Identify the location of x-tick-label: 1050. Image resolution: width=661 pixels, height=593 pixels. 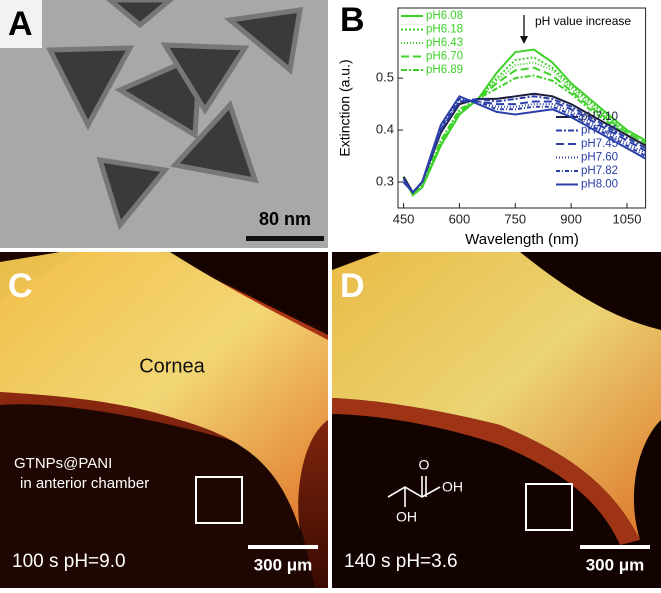
(627, 218).